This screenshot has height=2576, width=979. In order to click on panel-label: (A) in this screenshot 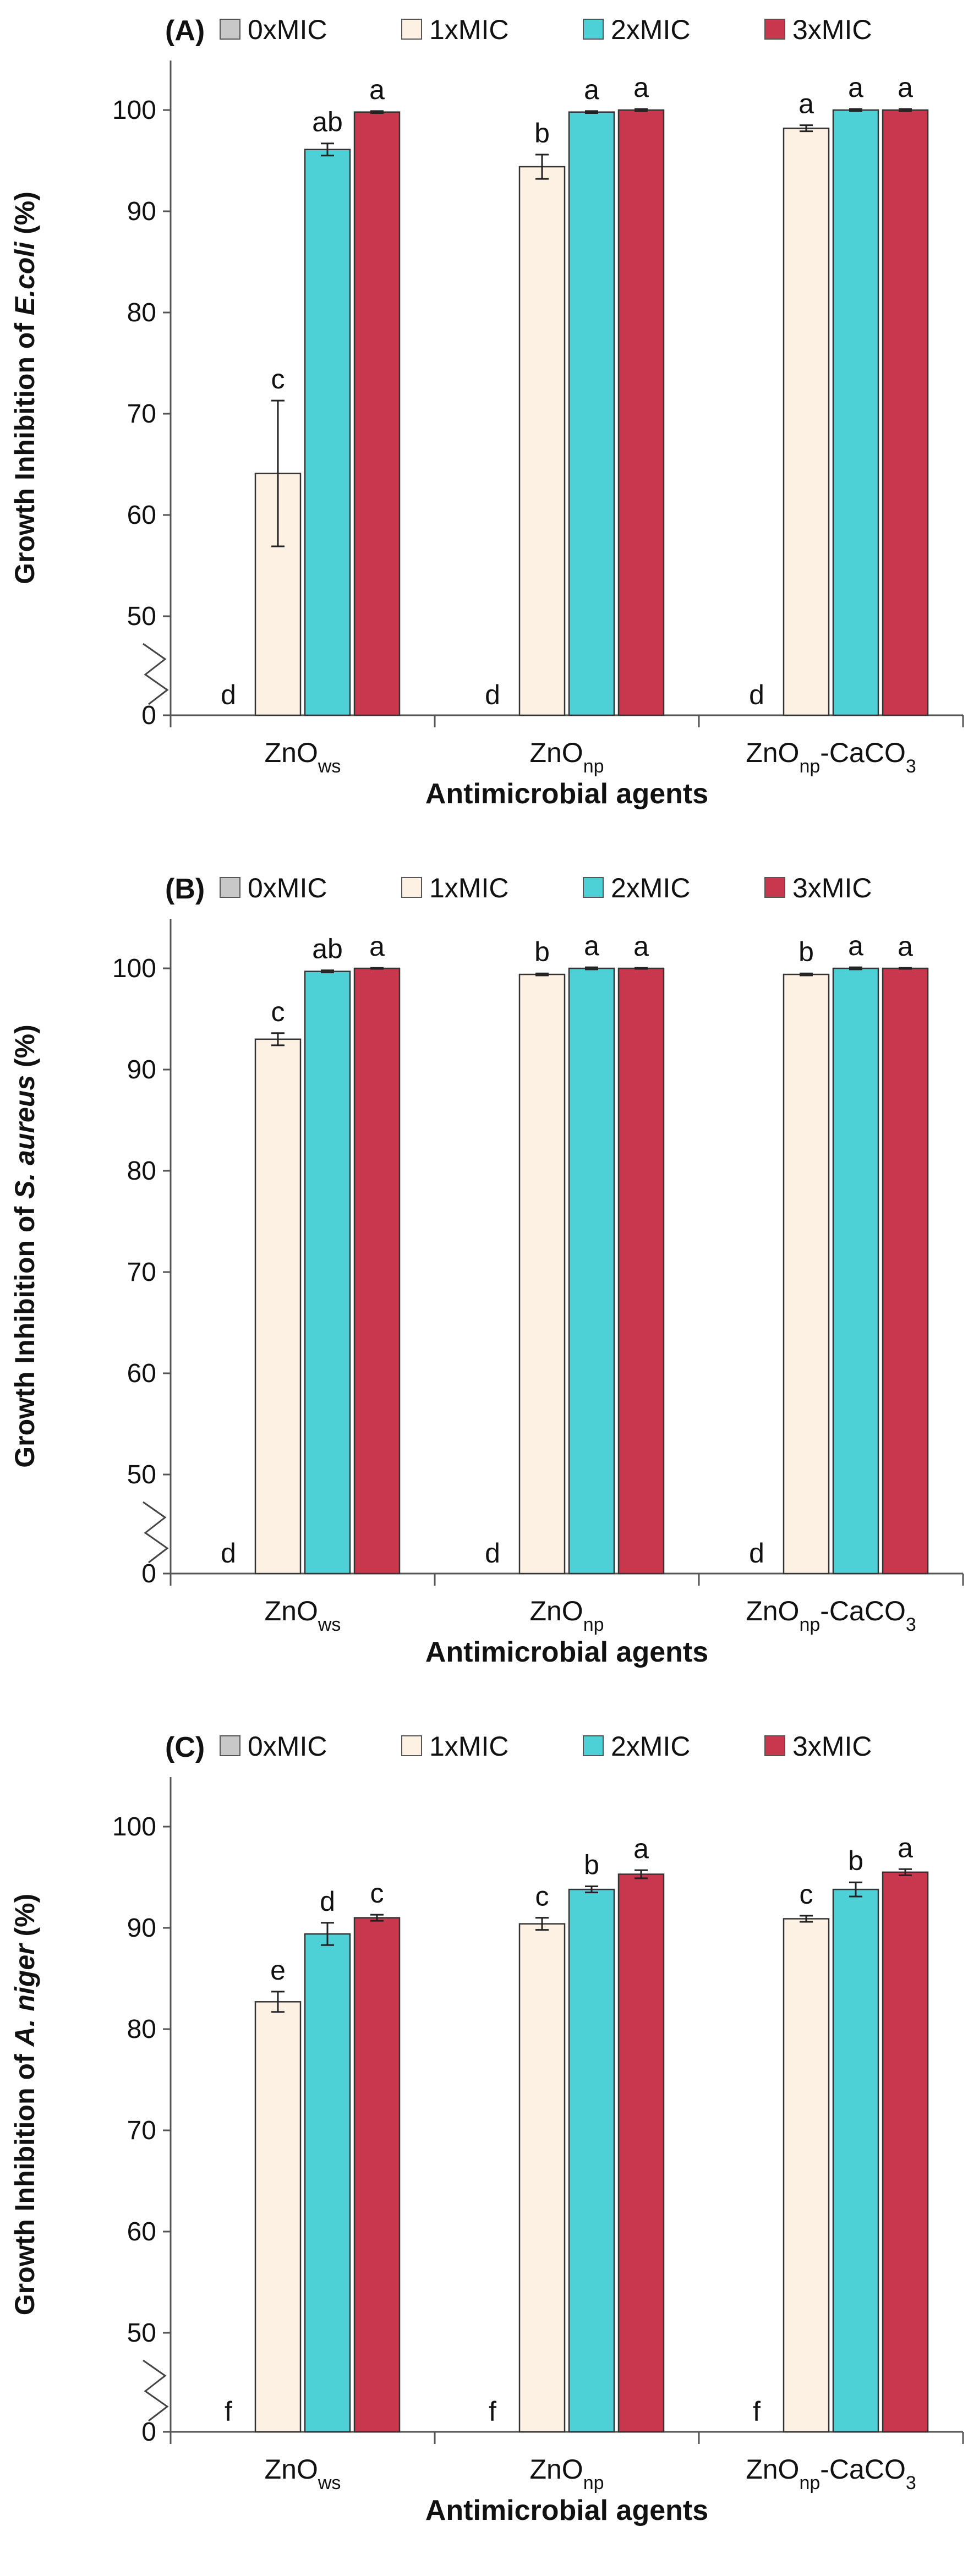, I will do `click(185, 31)`.